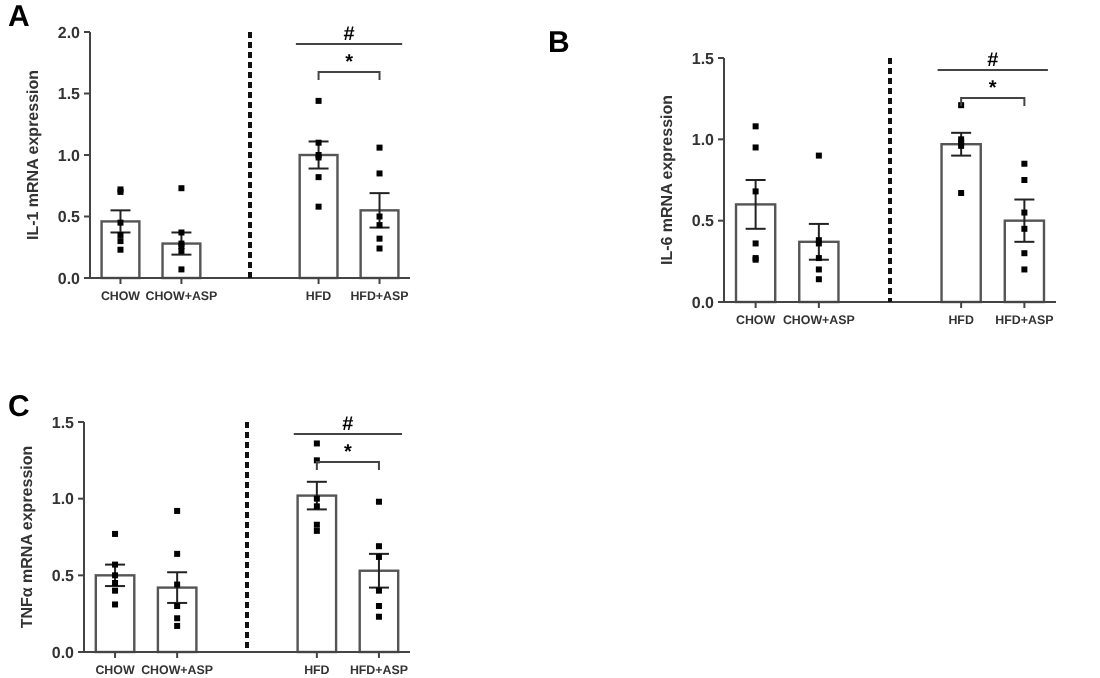 The image size is (1100, 678). Describe the element at coordinates (27, 537) in the screenshot. I see `y-axis-title: TNFα mRNA expression` at that location.